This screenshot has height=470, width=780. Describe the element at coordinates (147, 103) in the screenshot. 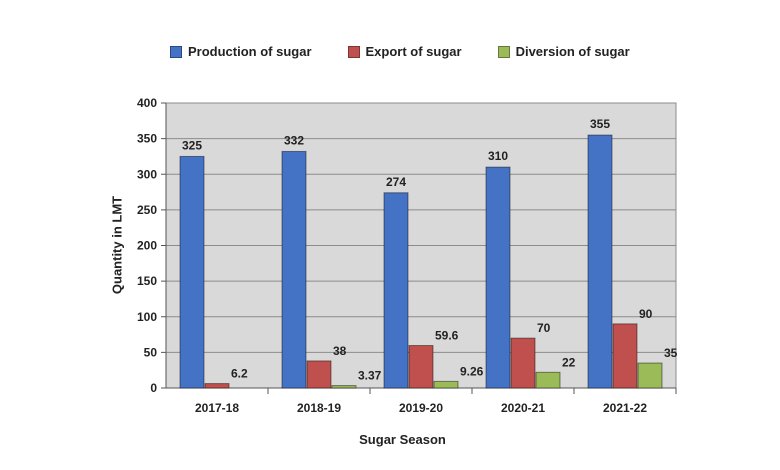

I see `y-tick-label: 400` at that location.